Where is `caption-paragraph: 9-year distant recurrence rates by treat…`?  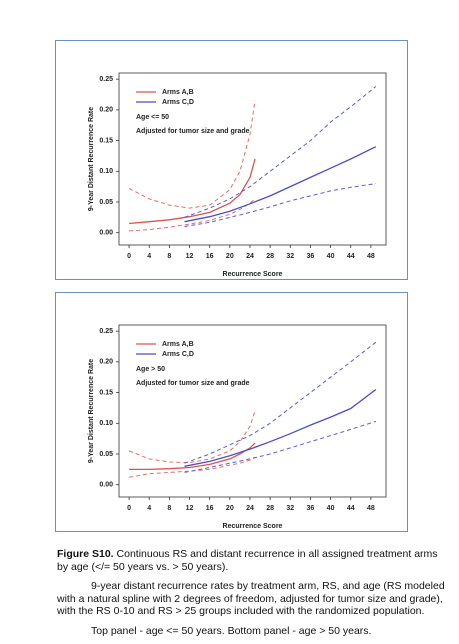 caption-paragraph: 9-year distant recurrence rates by treat… is located at coordinates (251, 598).